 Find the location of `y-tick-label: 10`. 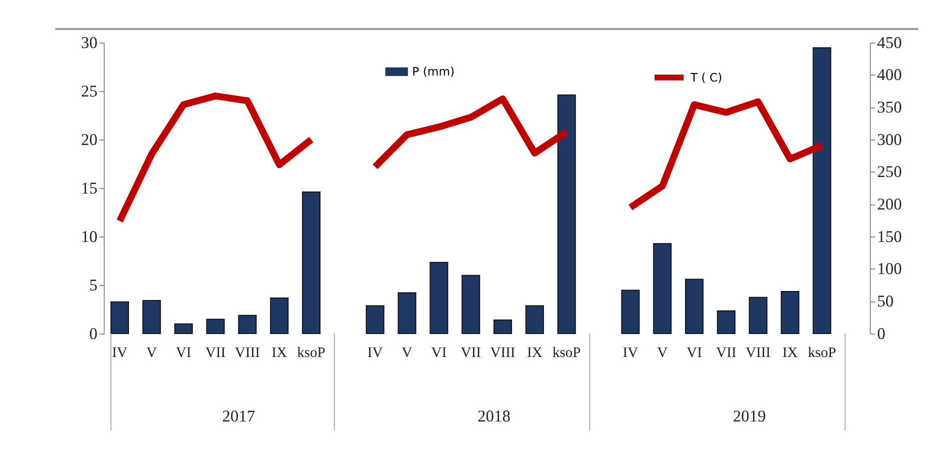

y-tick-label: 10 is located at coordinates (89, 236).